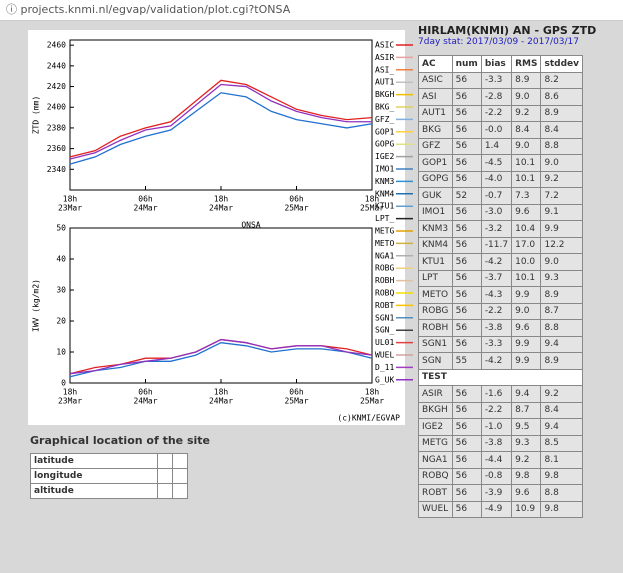 This screenshot has height=573, width=623. Describe the element at coordinates (496, 278) in the screenshot. I see `table-cell: -3.7` at that location.